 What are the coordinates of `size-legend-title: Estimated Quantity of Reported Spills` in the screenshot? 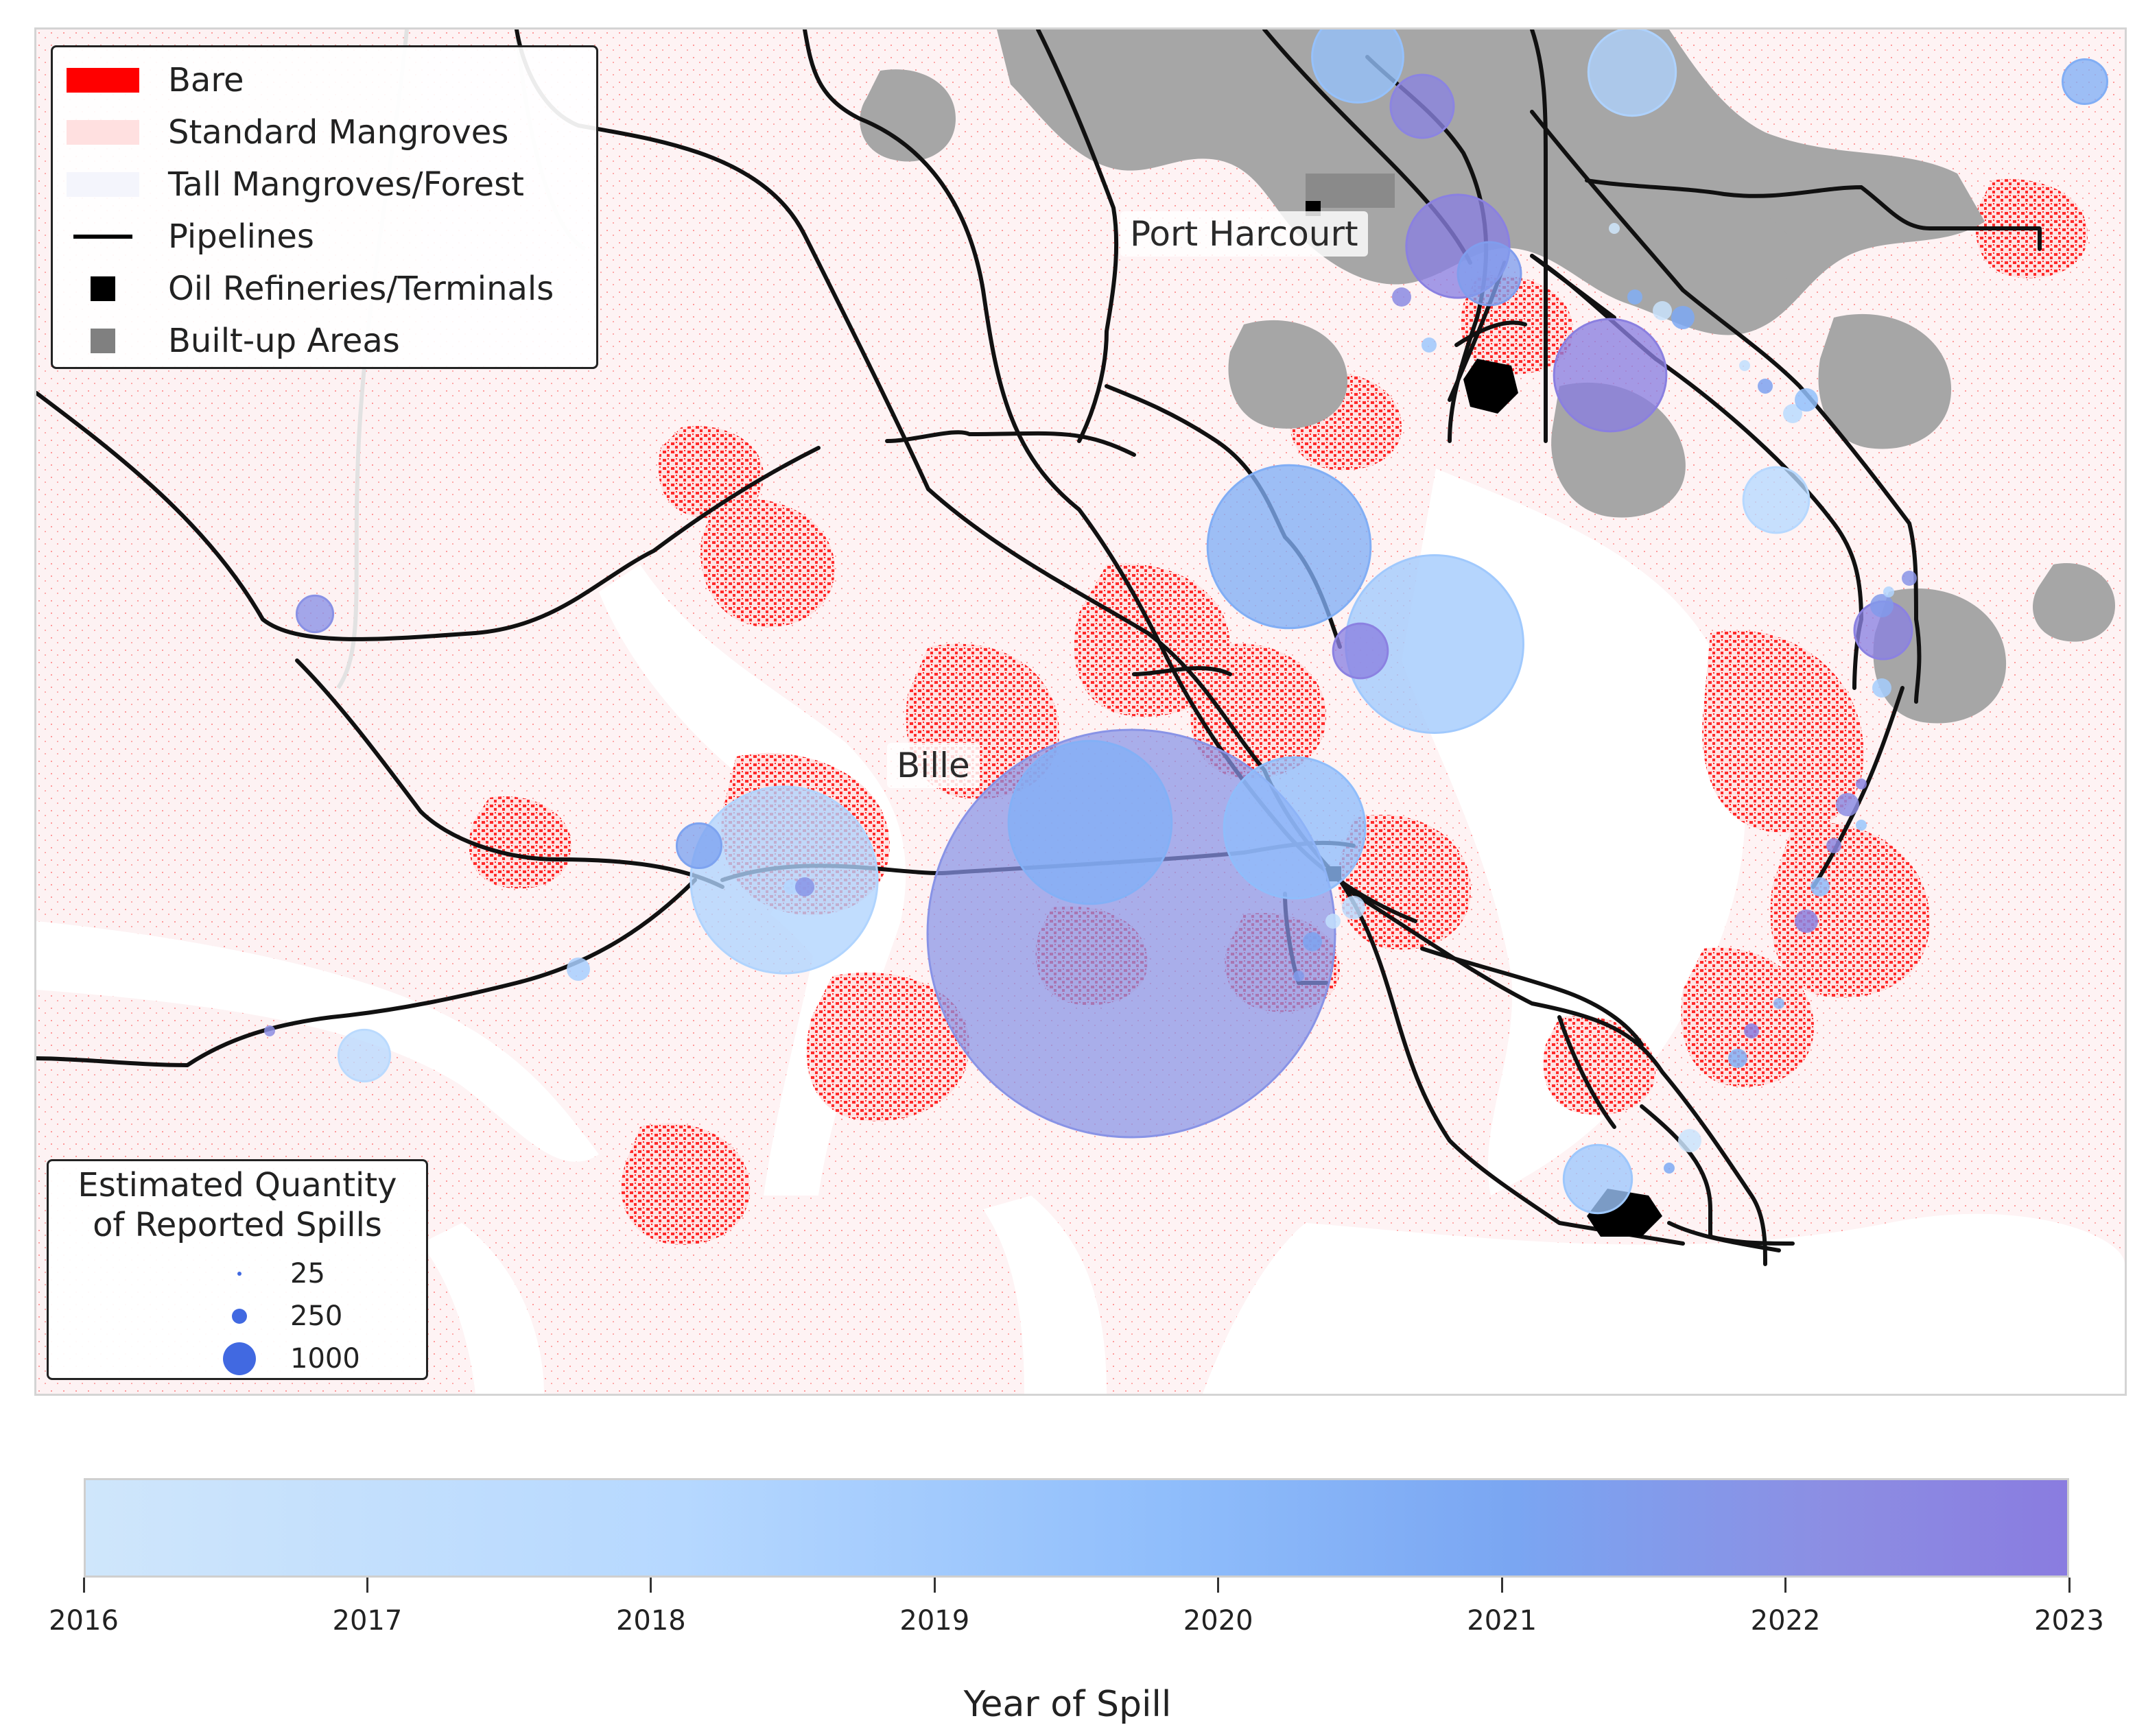 It's located at (237, 1205).